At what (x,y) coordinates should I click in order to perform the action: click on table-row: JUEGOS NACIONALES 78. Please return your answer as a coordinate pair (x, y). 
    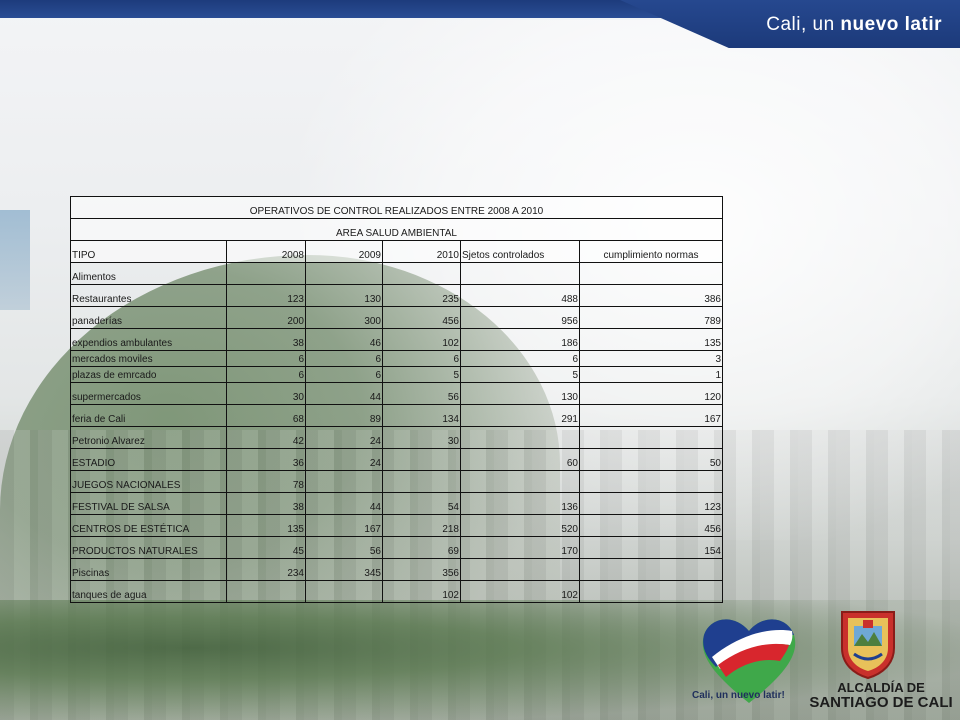
    Looking at the image, I should click on (396, 481).